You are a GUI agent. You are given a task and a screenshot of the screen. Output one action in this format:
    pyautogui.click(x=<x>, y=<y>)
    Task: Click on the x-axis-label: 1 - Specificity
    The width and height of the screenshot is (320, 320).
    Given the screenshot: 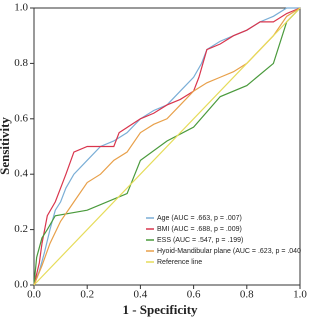 What is the action you would take?
    pyautogui.click(x=160, y=309)
    